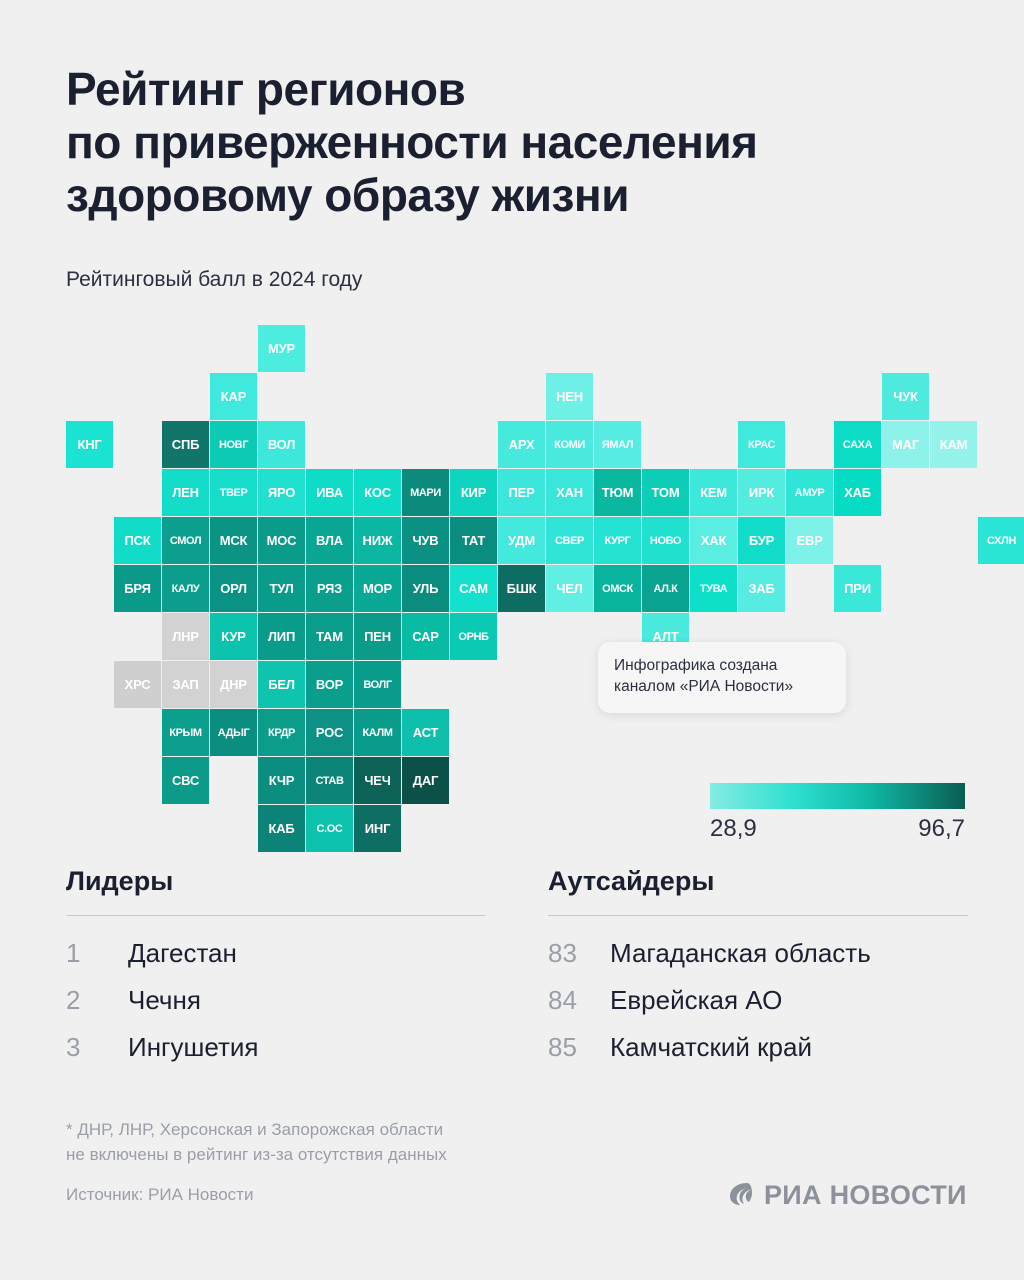  Describe the element at coordinates (276, 915) in the screenshot. I see `leaders-divider` at that location.